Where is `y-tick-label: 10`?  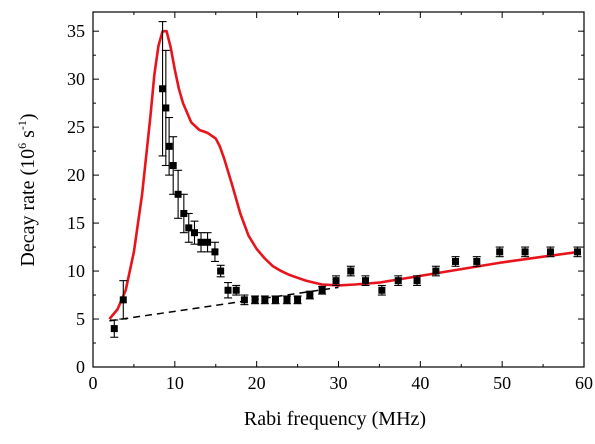
y-tick-label: 10 is located at coordinates (76, 271).